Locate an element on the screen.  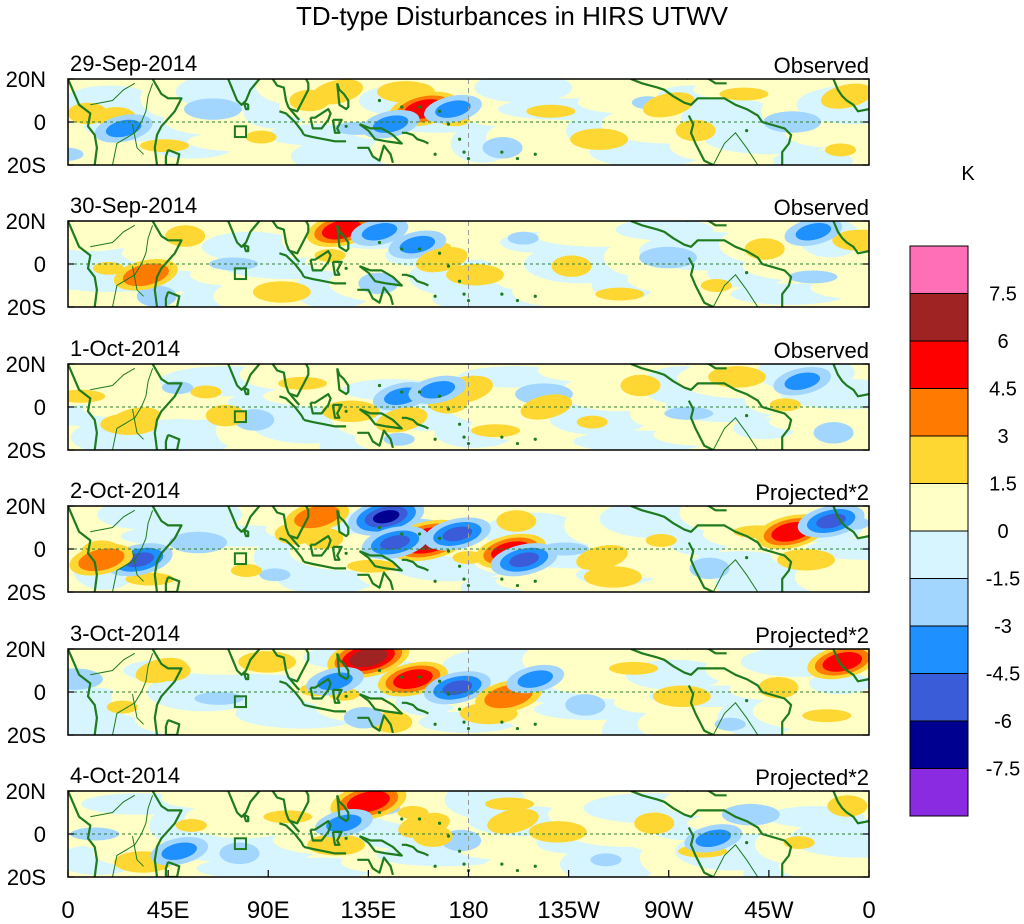
y-tick-label: 20N is located at coordinates (26, 364).